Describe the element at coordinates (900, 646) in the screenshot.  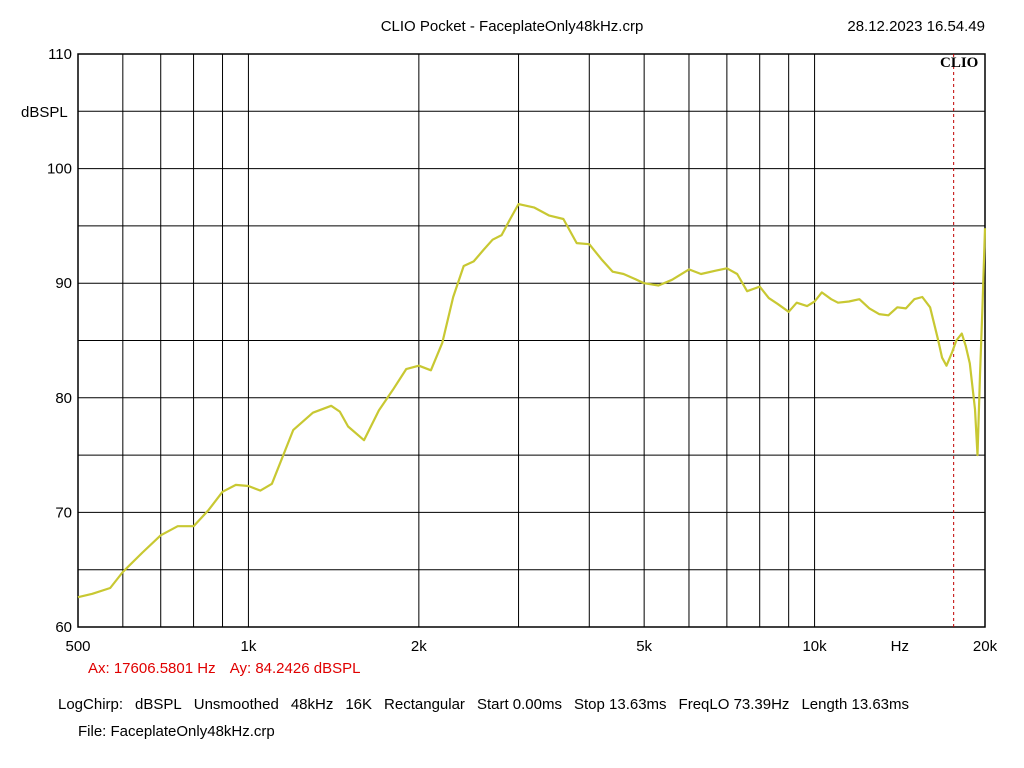
I see `x-axis-unit-label: Hz` at that location.